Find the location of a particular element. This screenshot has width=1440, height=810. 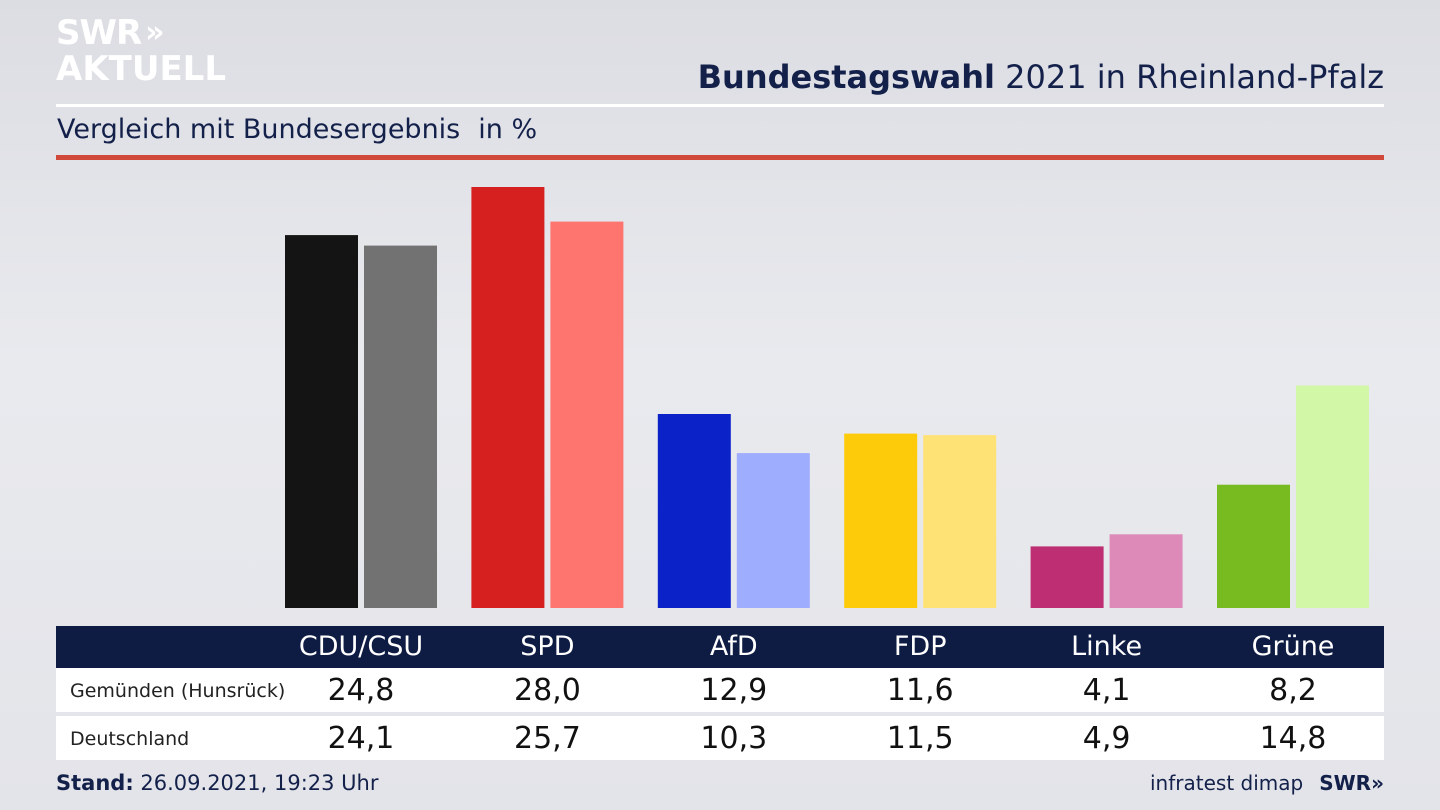

value-fdp-local: 11,6 is located at coordinates (920, 690).